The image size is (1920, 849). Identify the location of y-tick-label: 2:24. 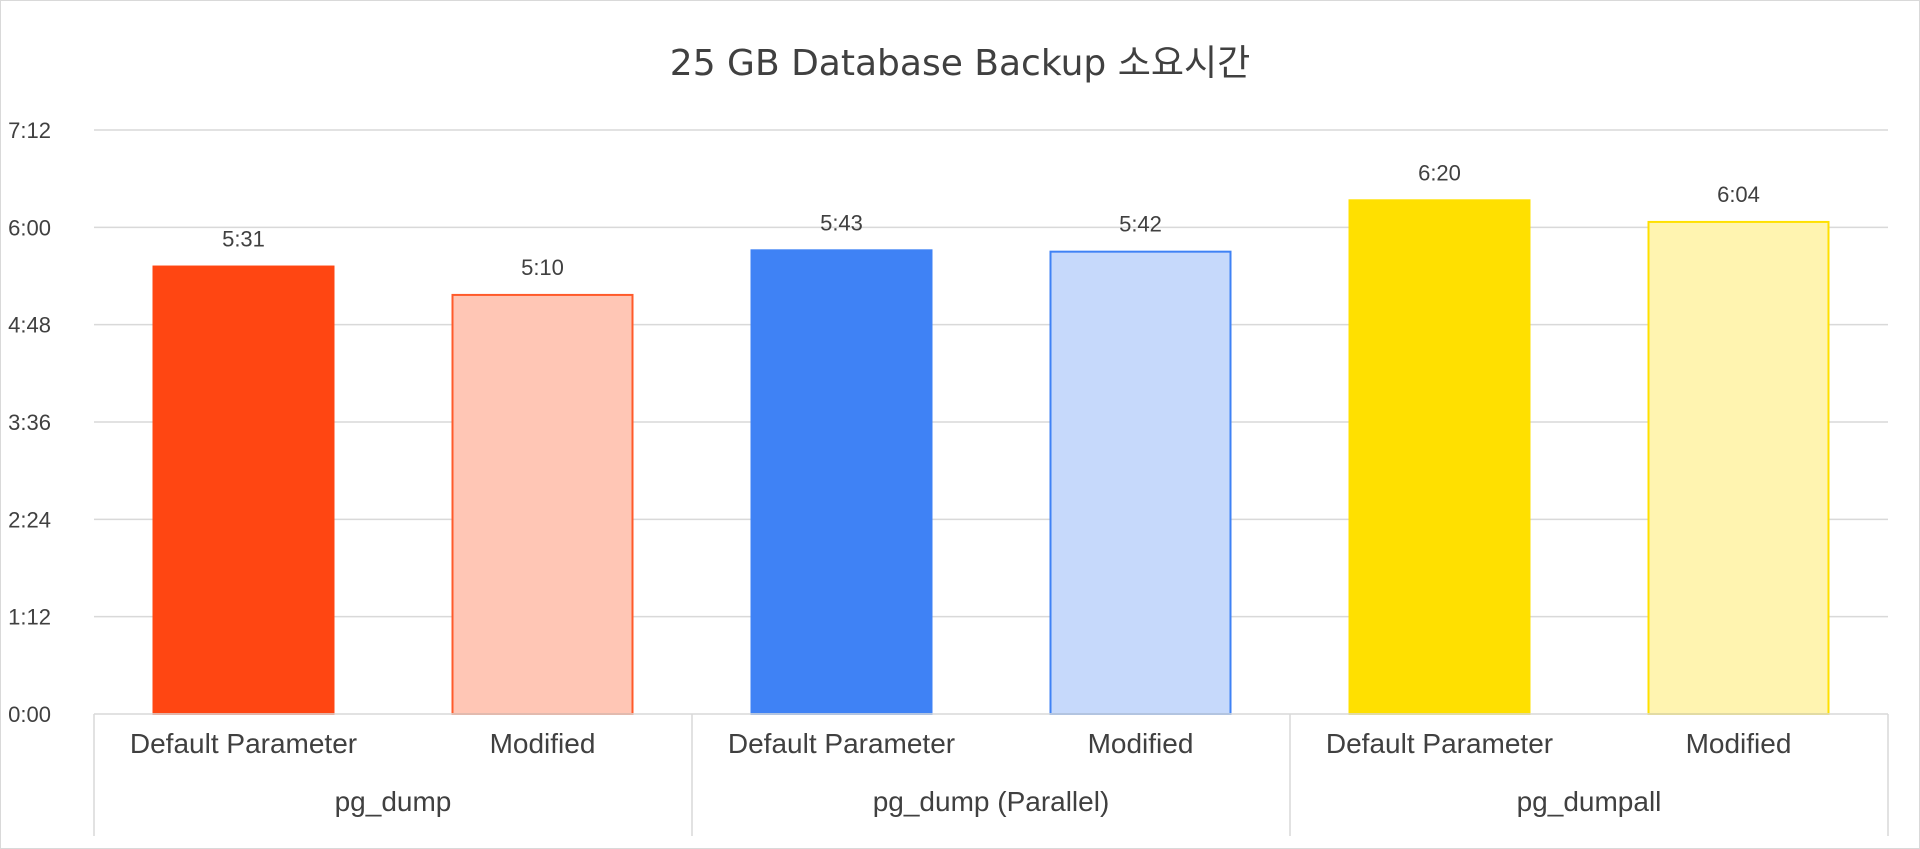
(29, 519).